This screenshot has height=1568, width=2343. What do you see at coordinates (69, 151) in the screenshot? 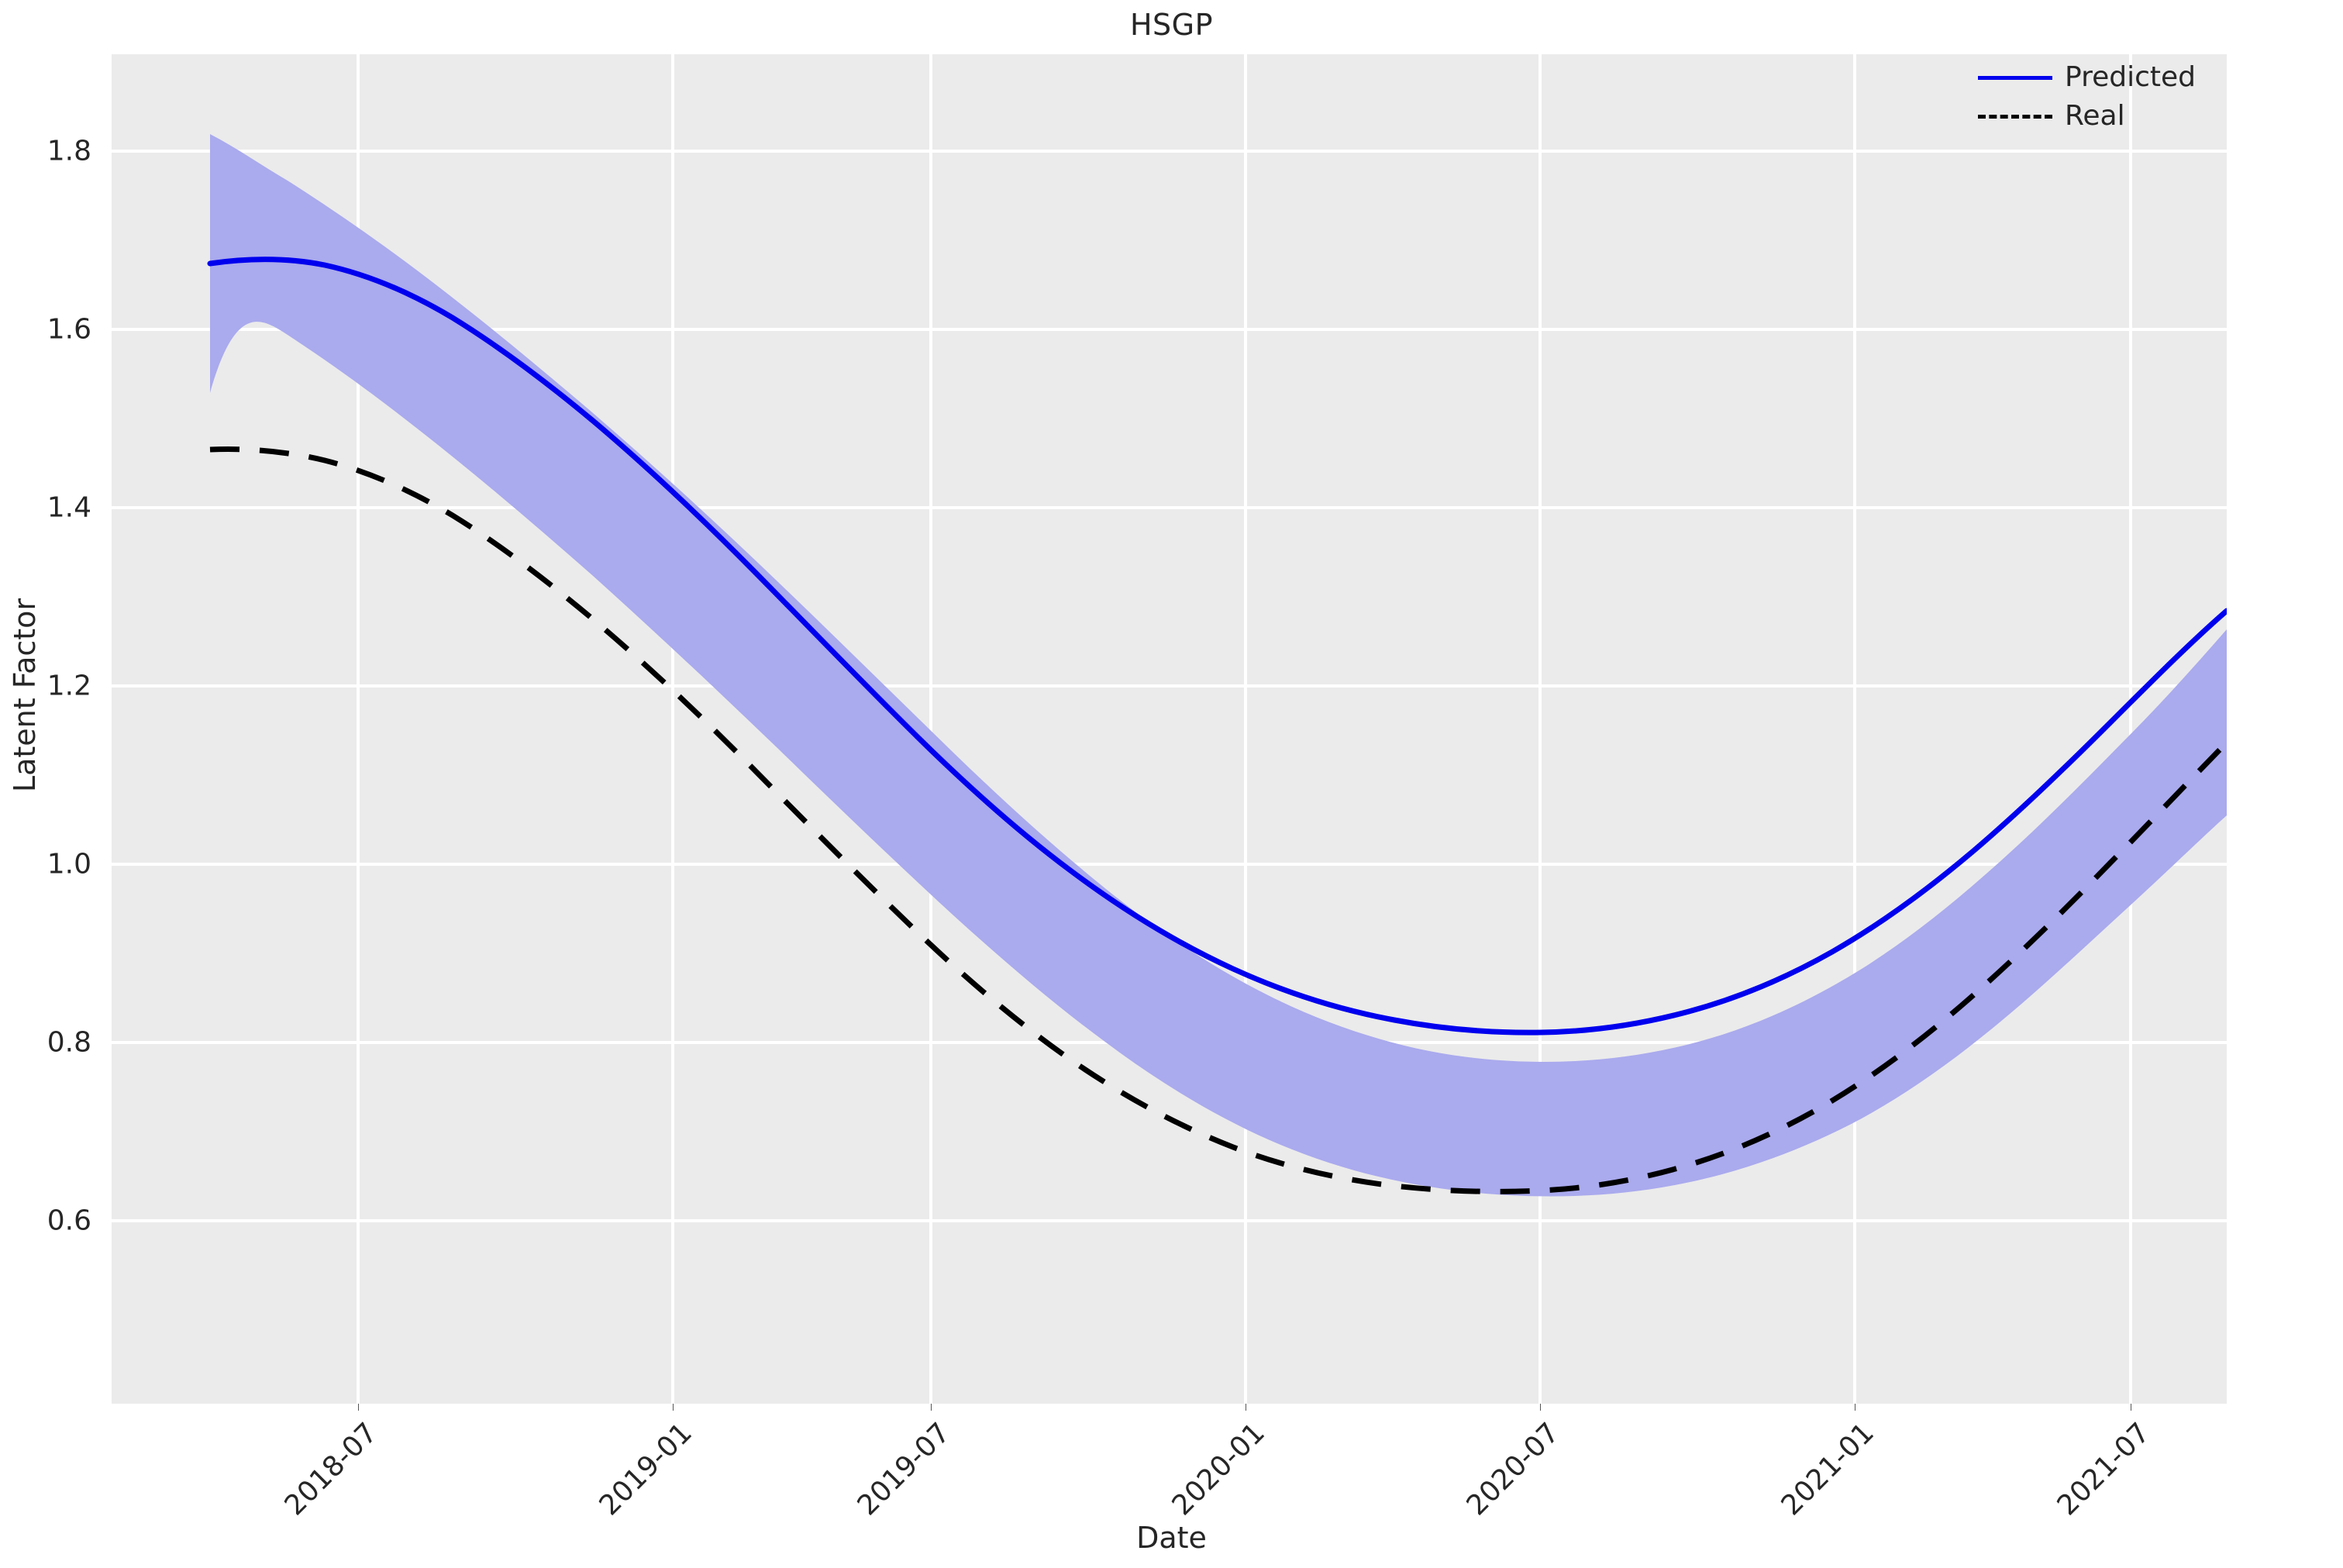
I see `y-tick-label: 1.8` at bounding box center [69, 151].